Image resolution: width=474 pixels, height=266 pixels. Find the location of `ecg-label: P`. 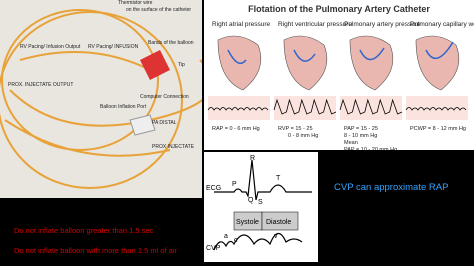

ecg-label: P is located at coordinates (234, 184).